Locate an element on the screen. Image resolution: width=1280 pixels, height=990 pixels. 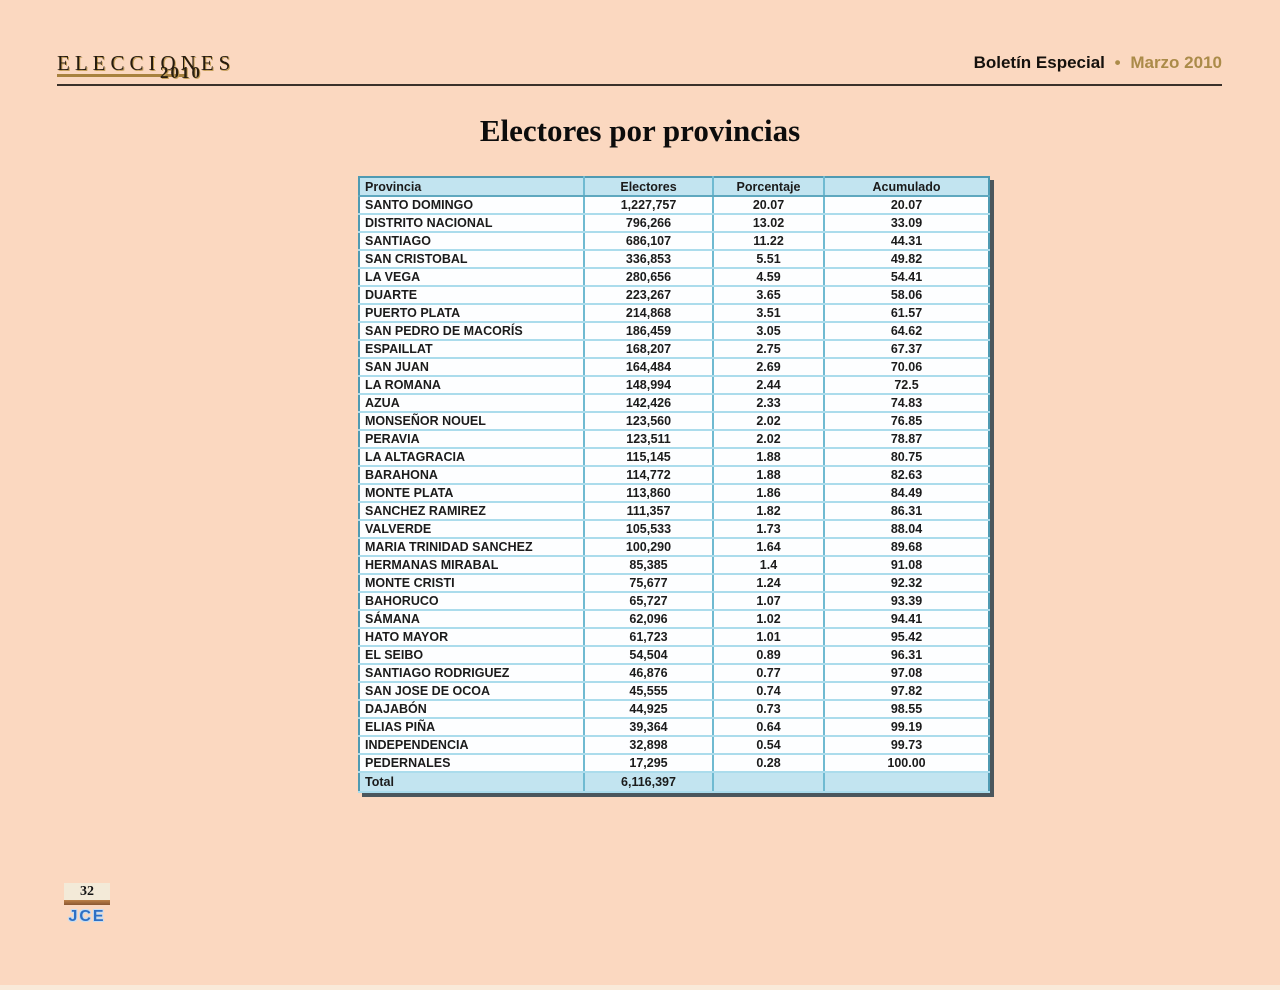
acumulado-cell: 72.5 is located at coordinates (906, 385).